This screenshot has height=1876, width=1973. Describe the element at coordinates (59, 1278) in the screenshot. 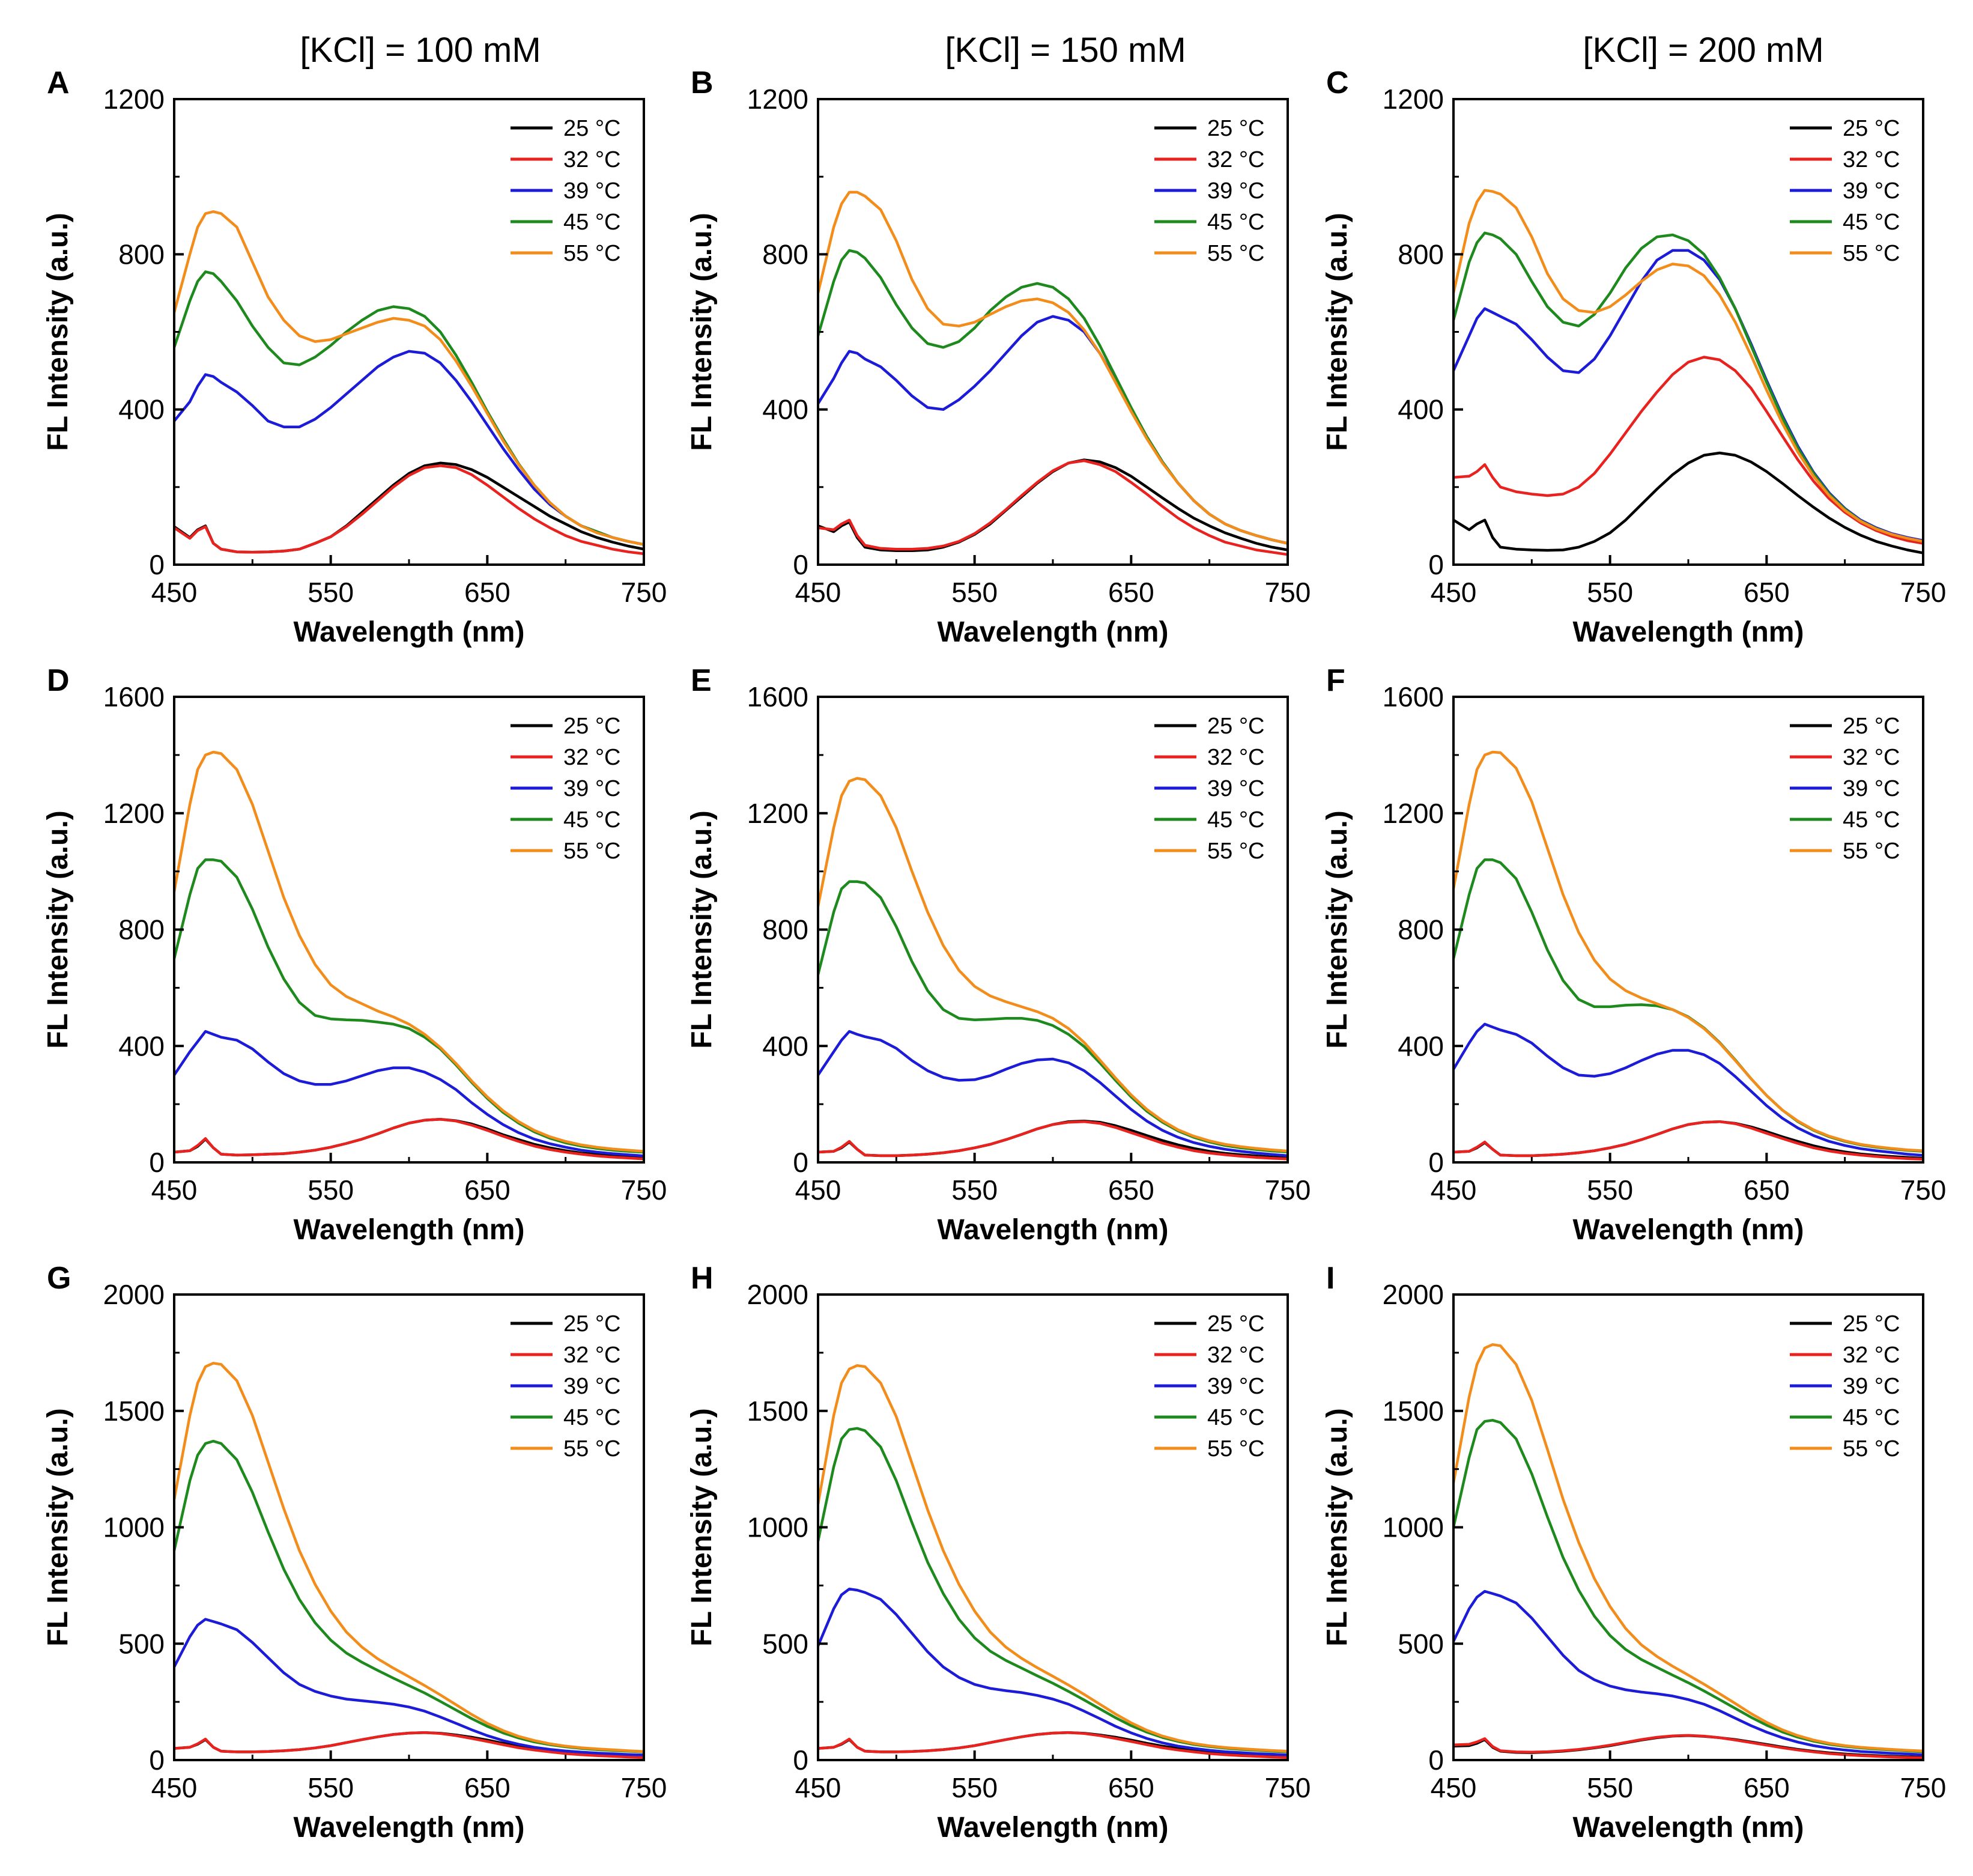

I see `panel-letter: G` at that location.